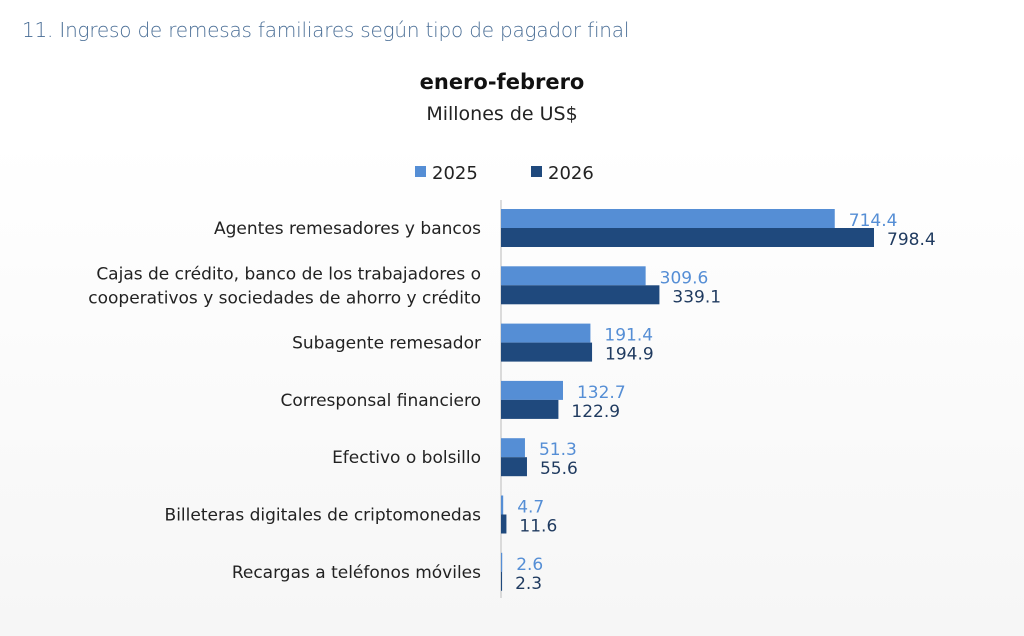  I want to click on chart-title: enero-febrero, so click(502, 82).